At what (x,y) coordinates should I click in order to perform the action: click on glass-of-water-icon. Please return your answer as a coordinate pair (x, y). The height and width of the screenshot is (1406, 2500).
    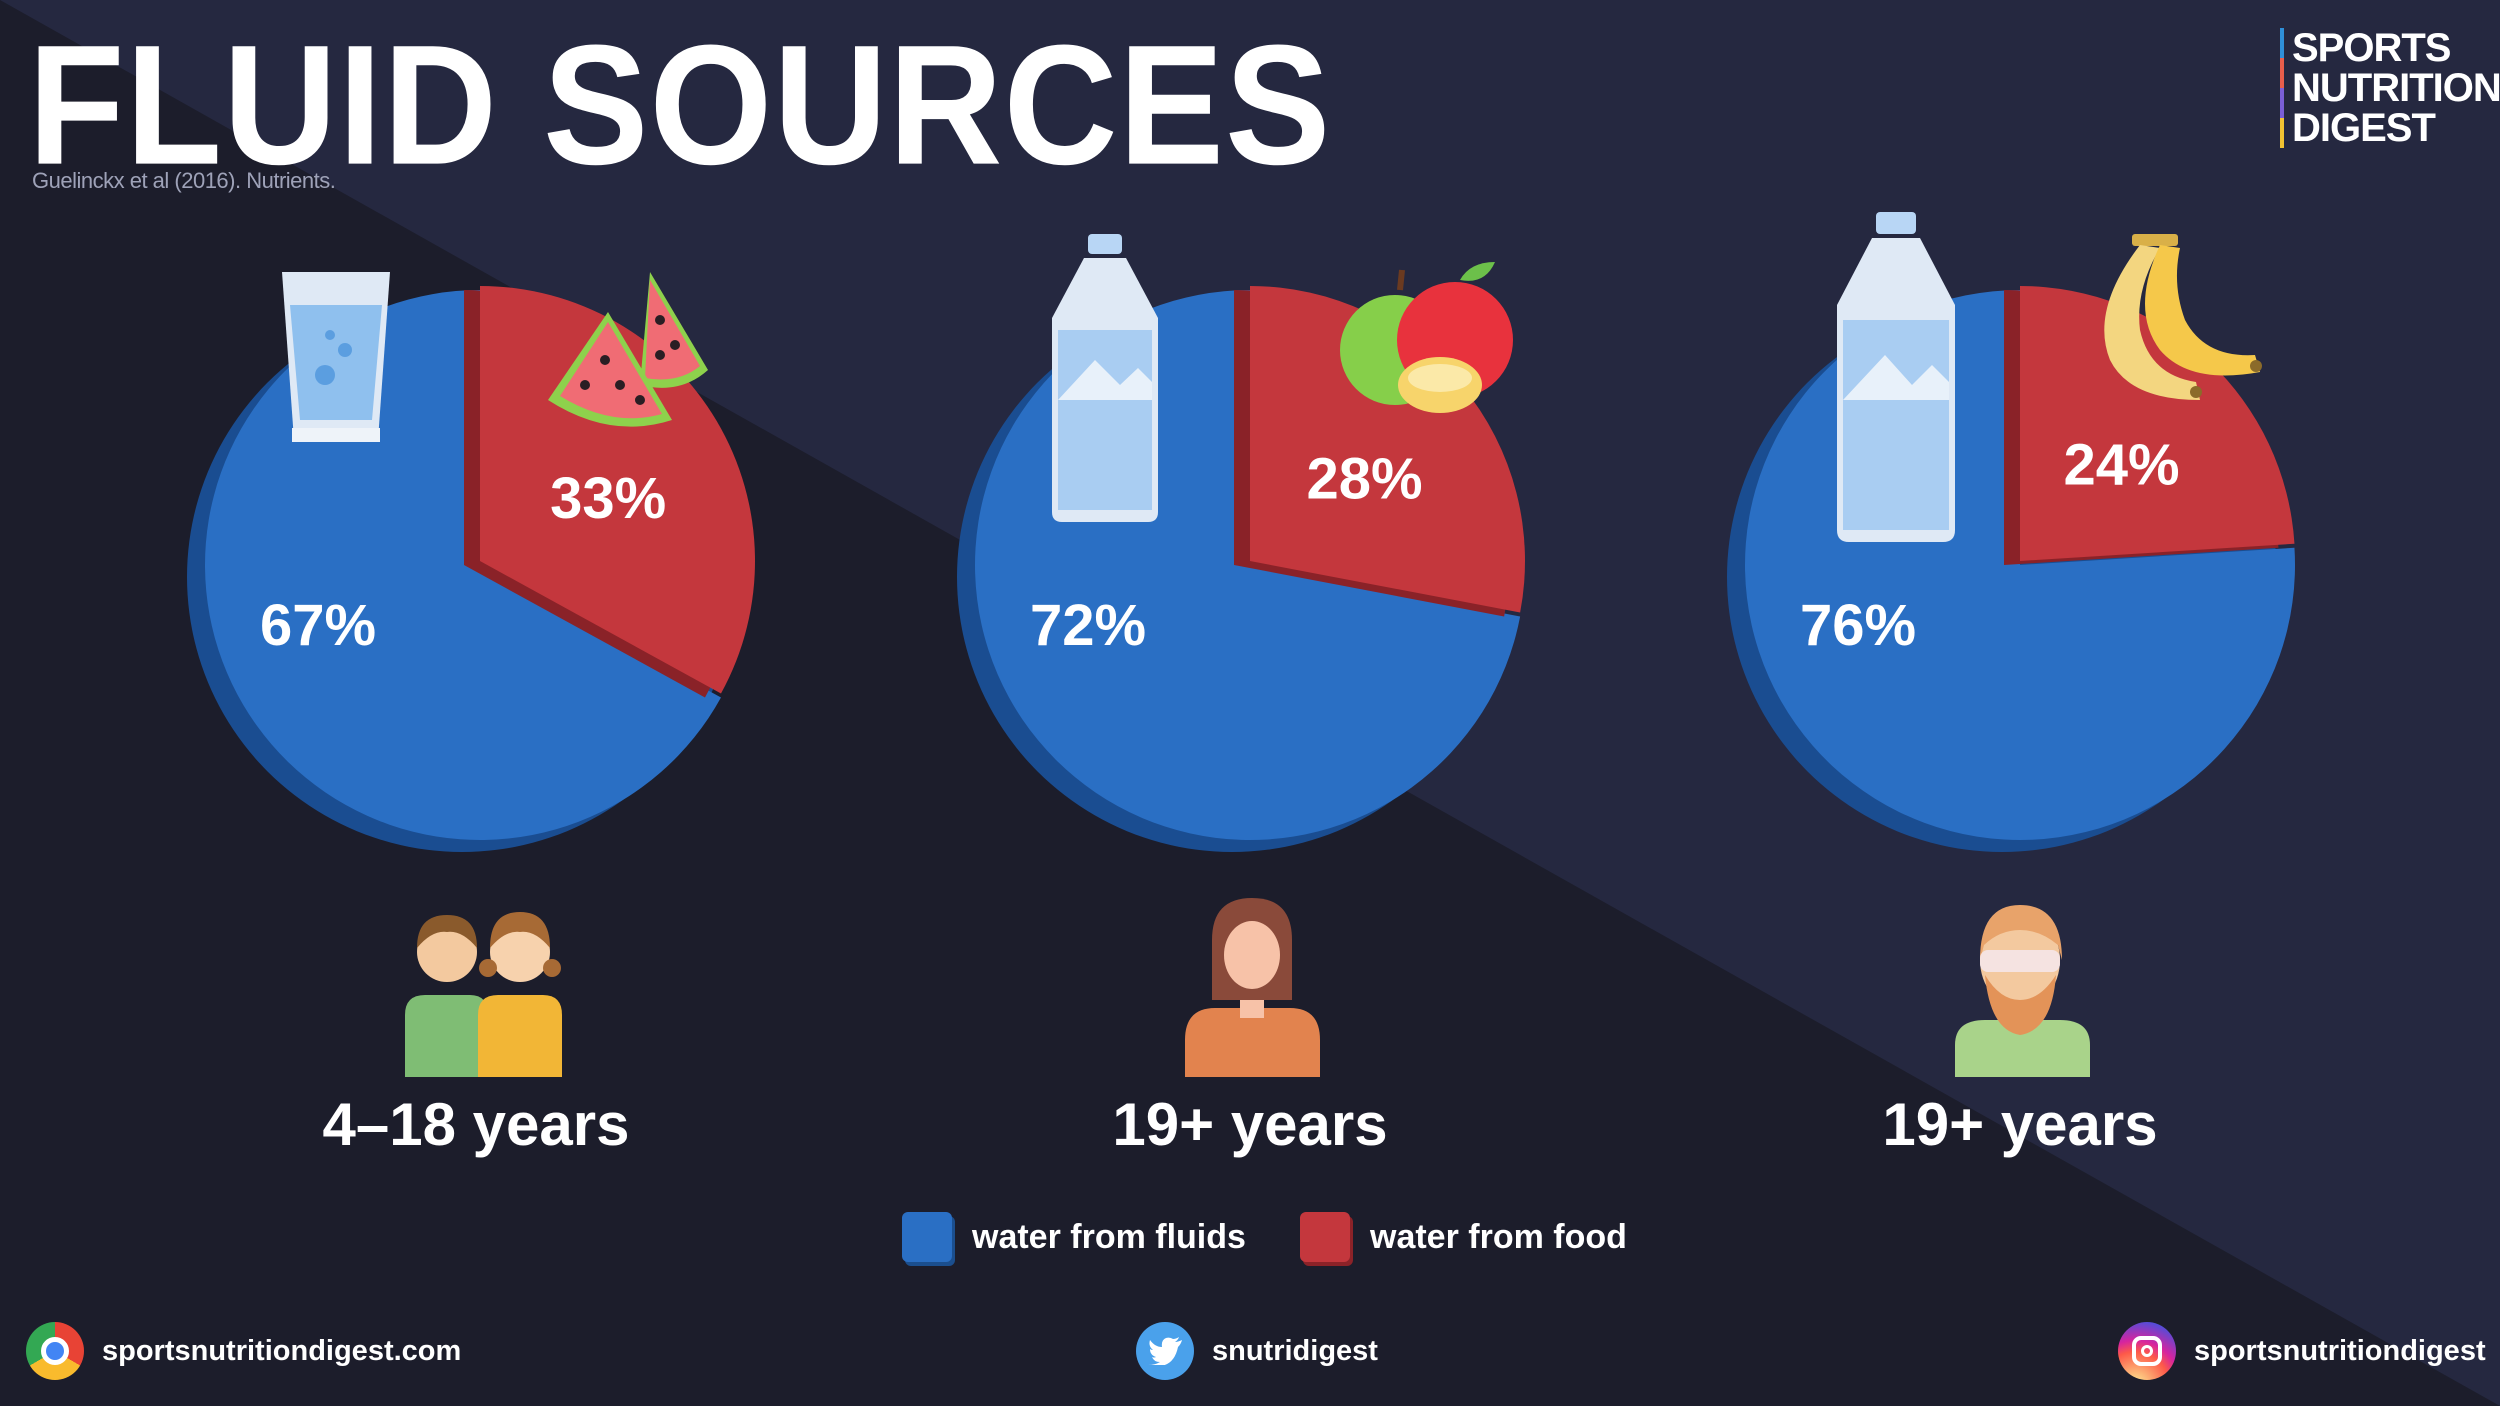
    Looking at the image, I should click on (336, 357).